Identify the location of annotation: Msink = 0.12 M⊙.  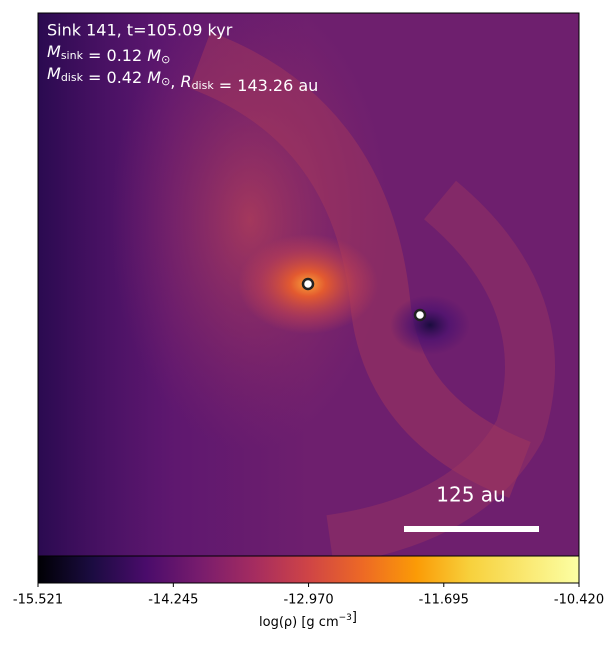
(108, 54).